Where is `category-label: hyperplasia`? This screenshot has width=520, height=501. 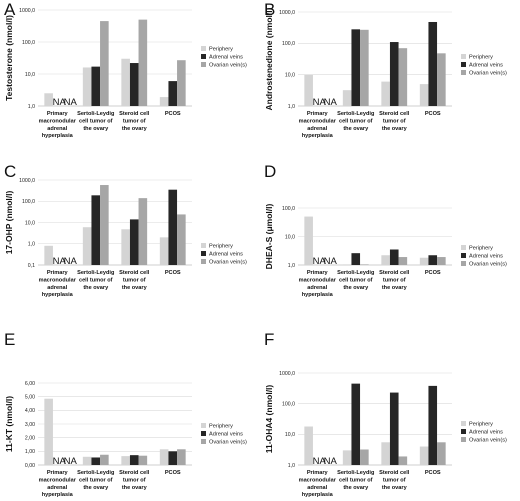
category-label: hyperplasia is located at coordinates (318, 295).